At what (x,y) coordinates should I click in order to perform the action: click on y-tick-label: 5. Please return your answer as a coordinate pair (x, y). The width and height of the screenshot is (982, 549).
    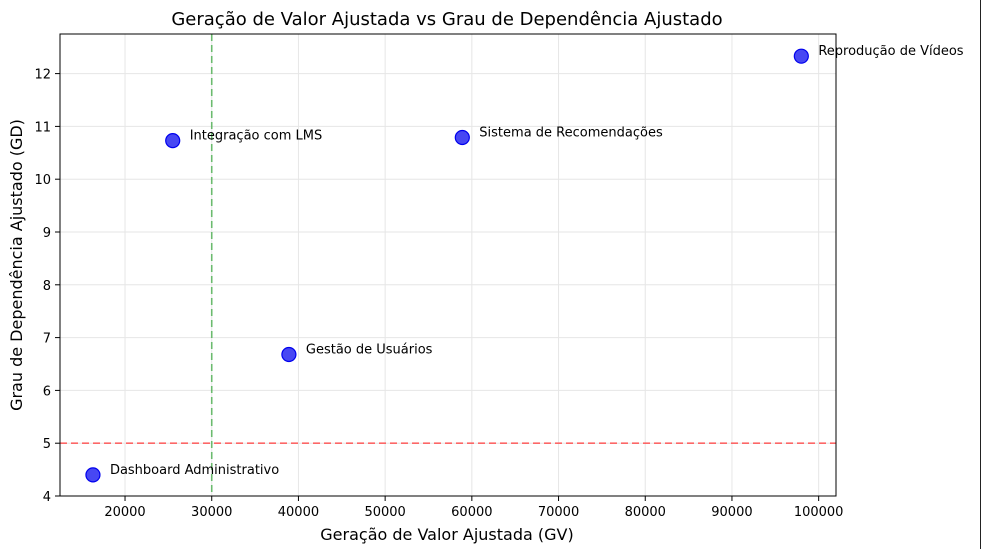
    Looking at the image, I should click on (47, 444).